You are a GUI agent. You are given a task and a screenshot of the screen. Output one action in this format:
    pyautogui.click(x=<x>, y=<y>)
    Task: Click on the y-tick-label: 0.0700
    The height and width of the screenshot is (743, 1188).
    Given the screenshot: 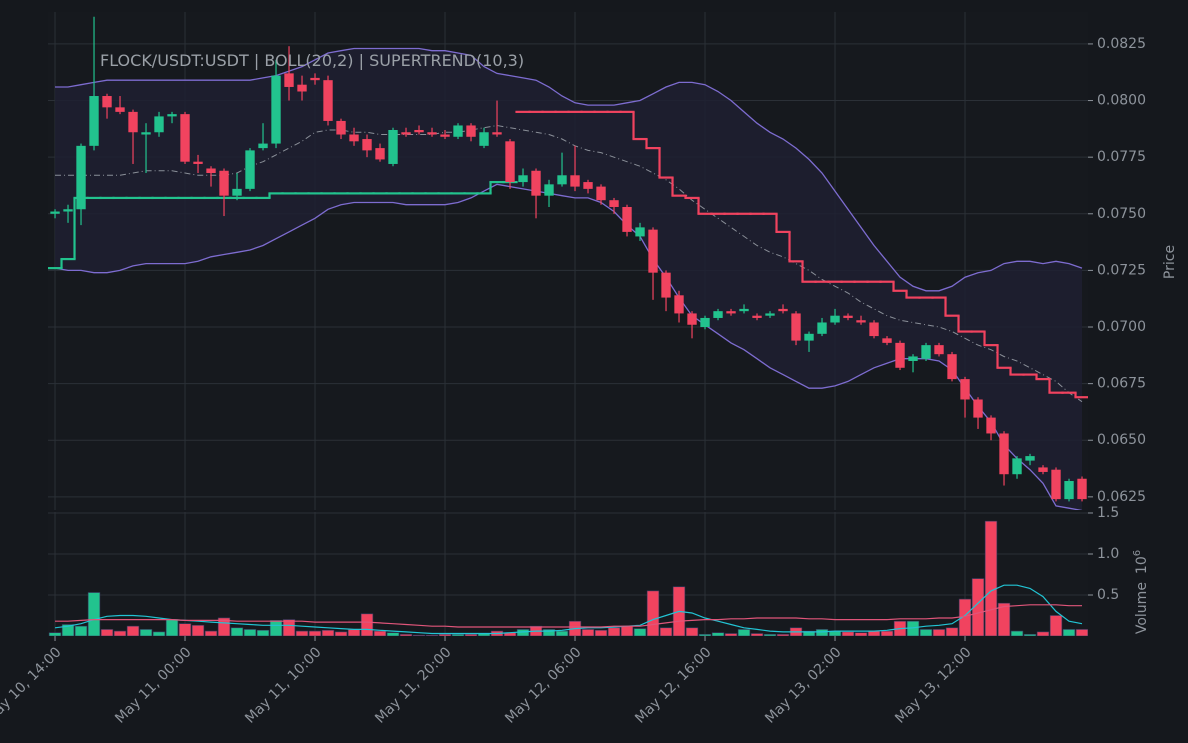 What is the action you would take?
    pyautogui.click(x=1121, y=327)
    